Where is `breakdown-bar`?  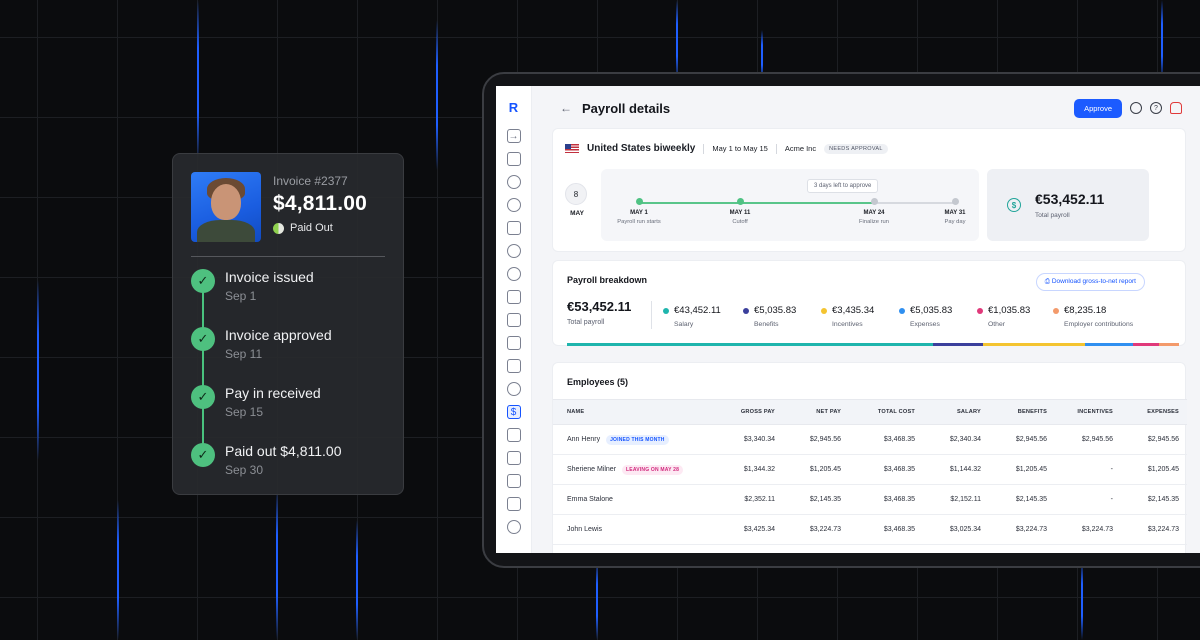
breakdown-bar is located at coordinates (873, 344).